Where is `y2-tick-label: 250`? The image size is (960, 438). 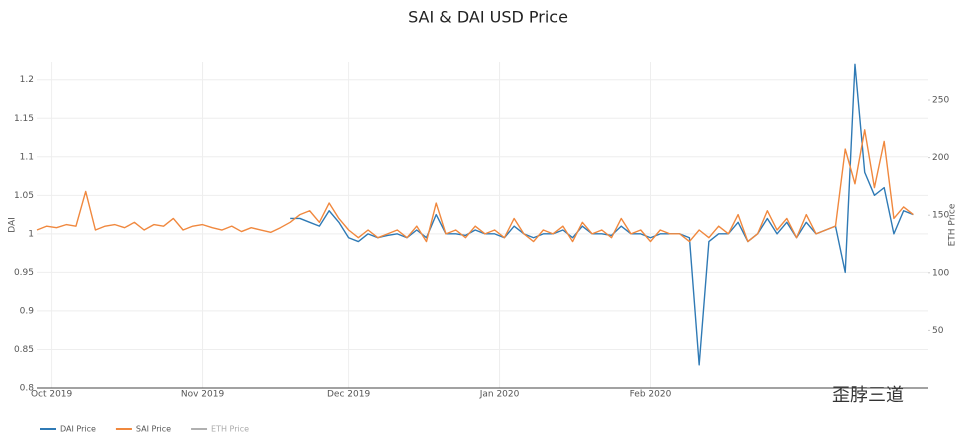 y2-tick-label: 250 is located at coordinates (940, 101).